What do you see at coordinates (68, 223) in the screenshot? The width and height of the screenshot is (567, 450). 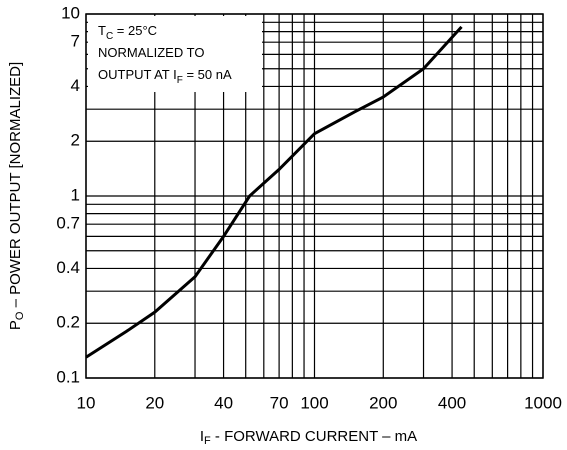 I see `y-tick-label: 0.7` at bounding box center [68, 223].